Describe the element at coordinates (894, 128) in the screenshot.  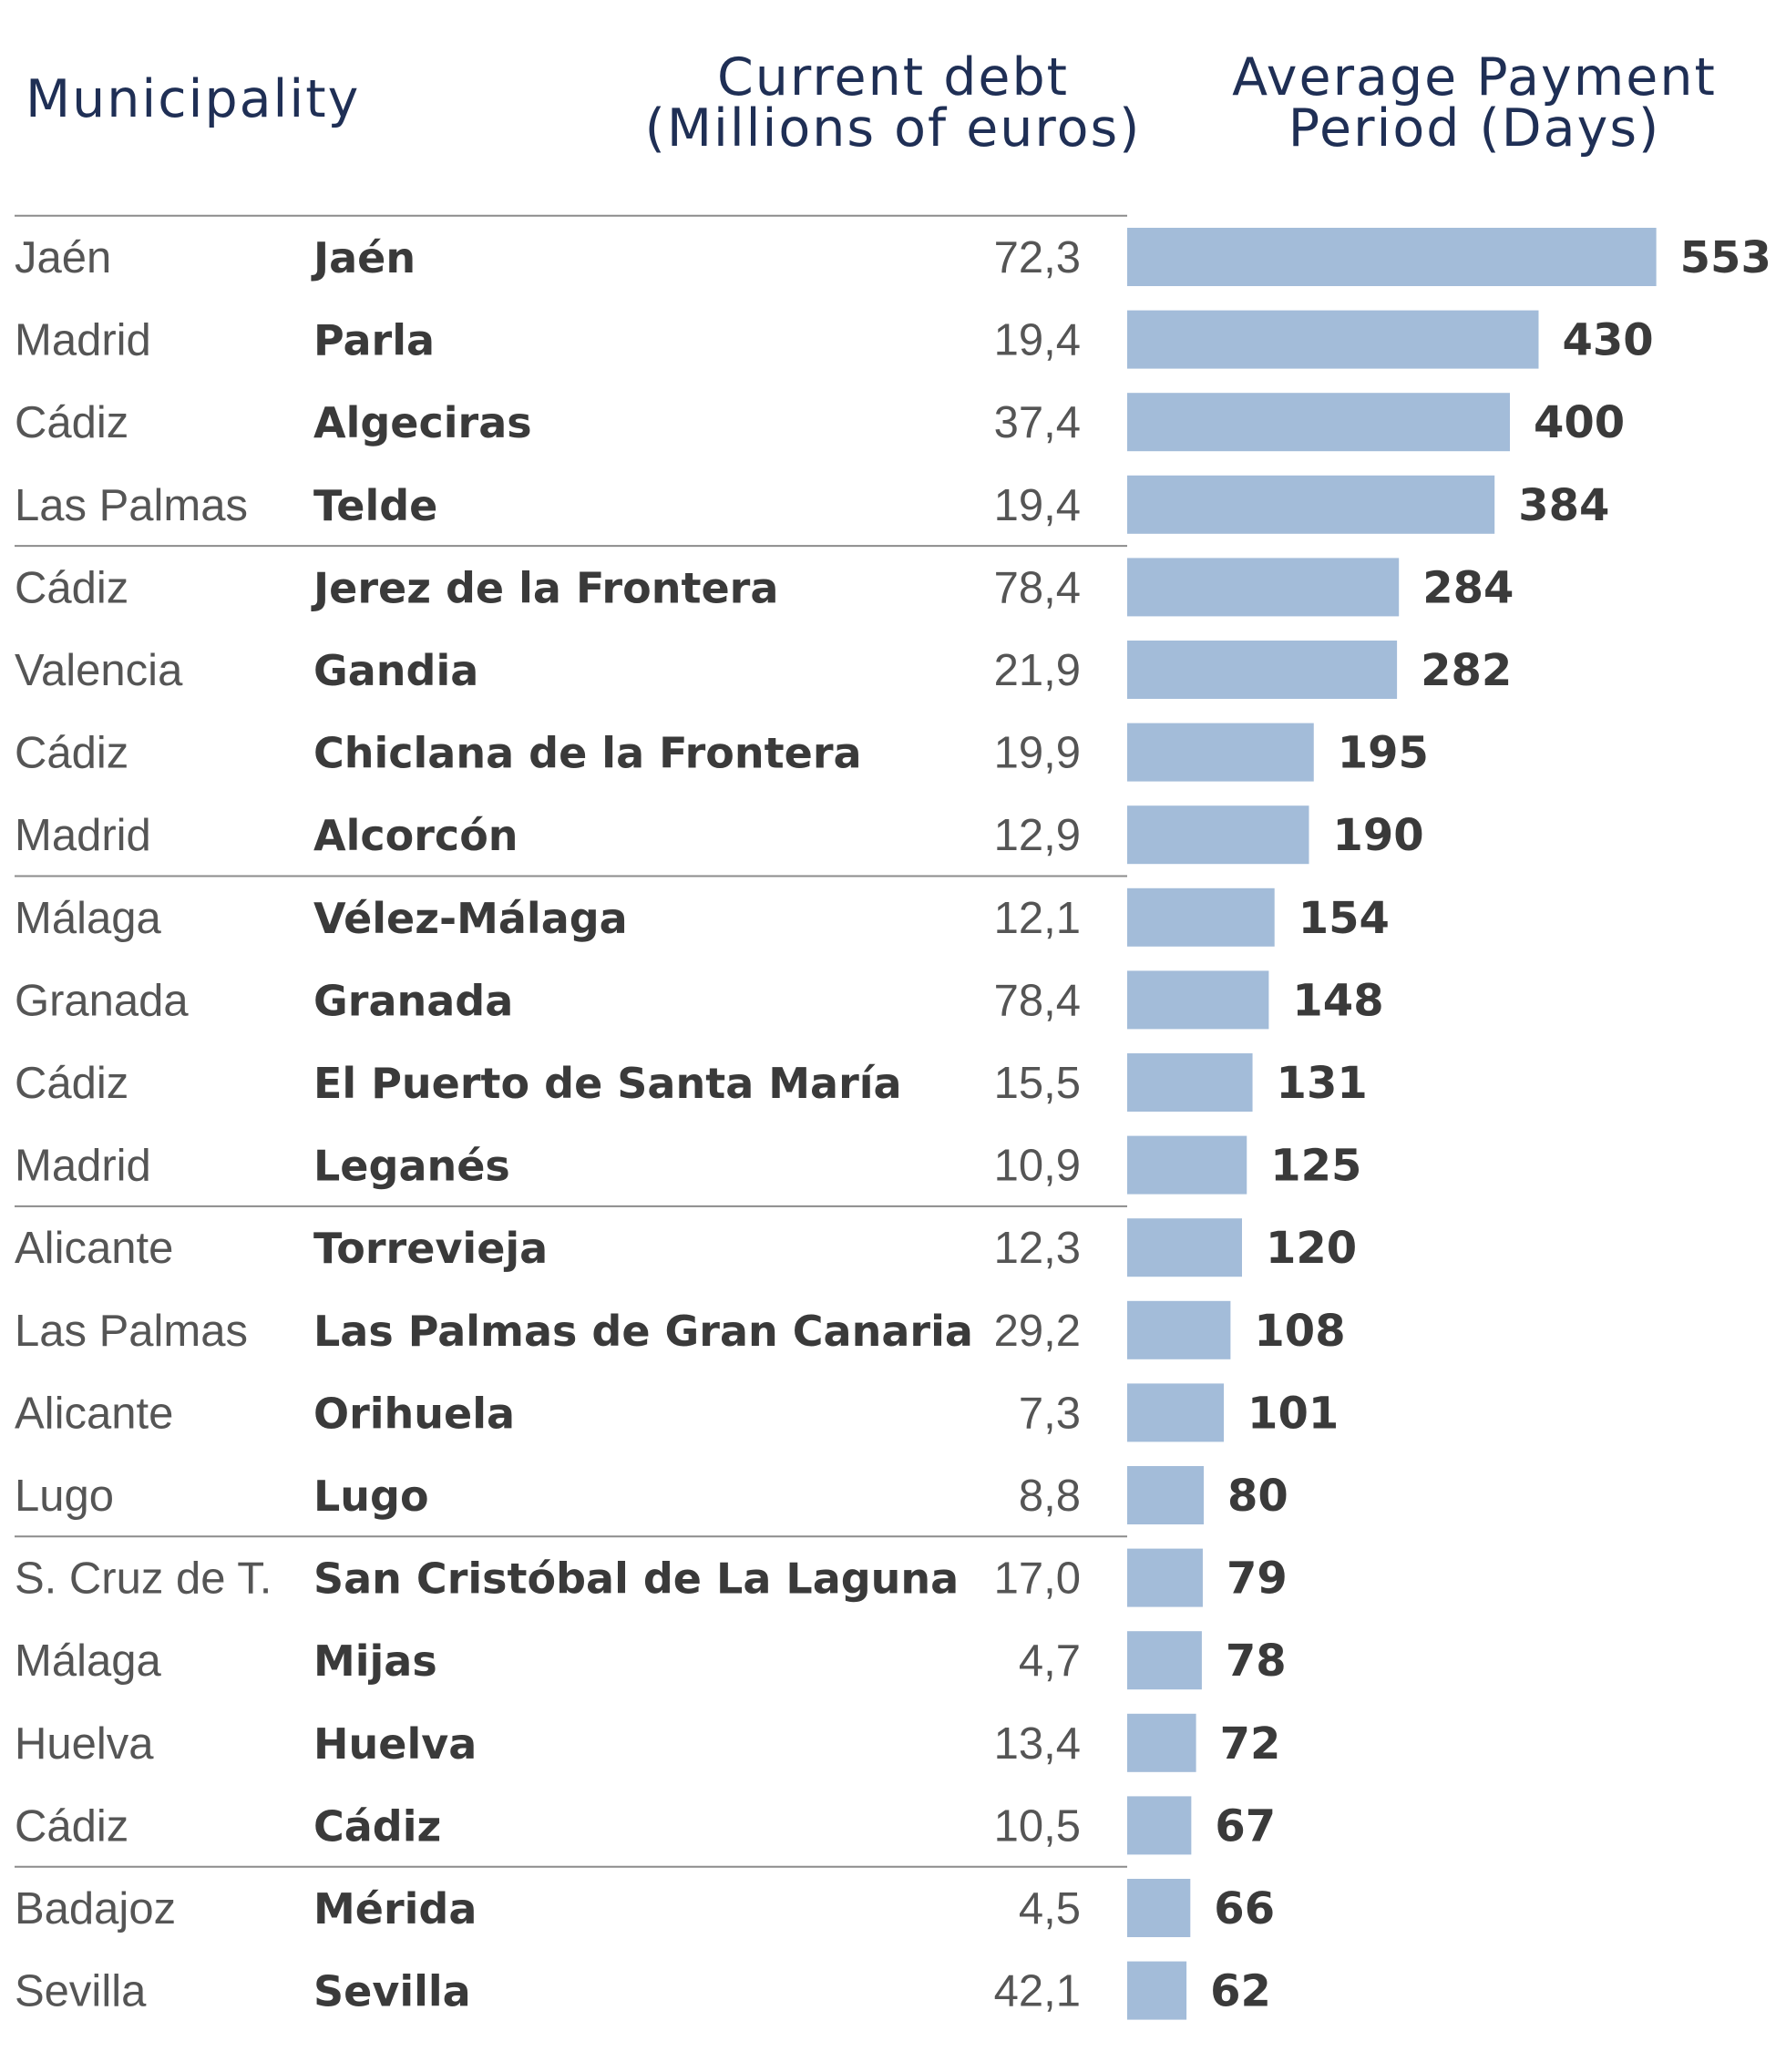
I see `debt-header-line2: (Millions of euros)` at that location.